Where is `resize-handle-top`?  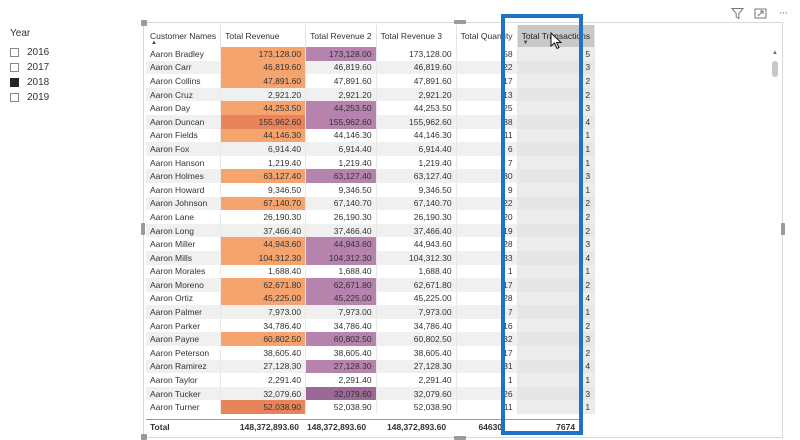
resize-handle-top is located at coordinates (460, 22).